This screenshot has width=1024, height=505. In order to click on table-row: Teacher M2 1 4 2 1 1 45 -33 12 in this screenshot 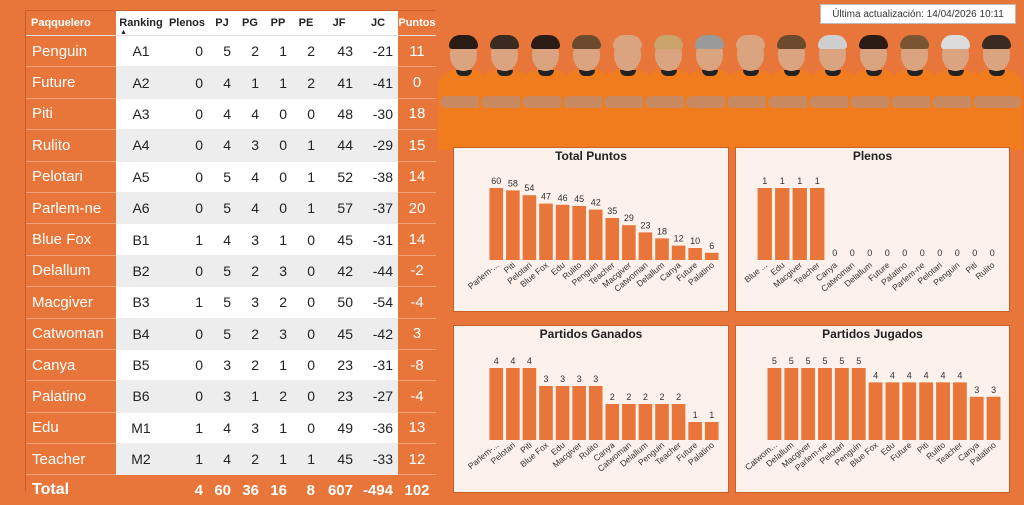, I will do `click(231, 459)`.